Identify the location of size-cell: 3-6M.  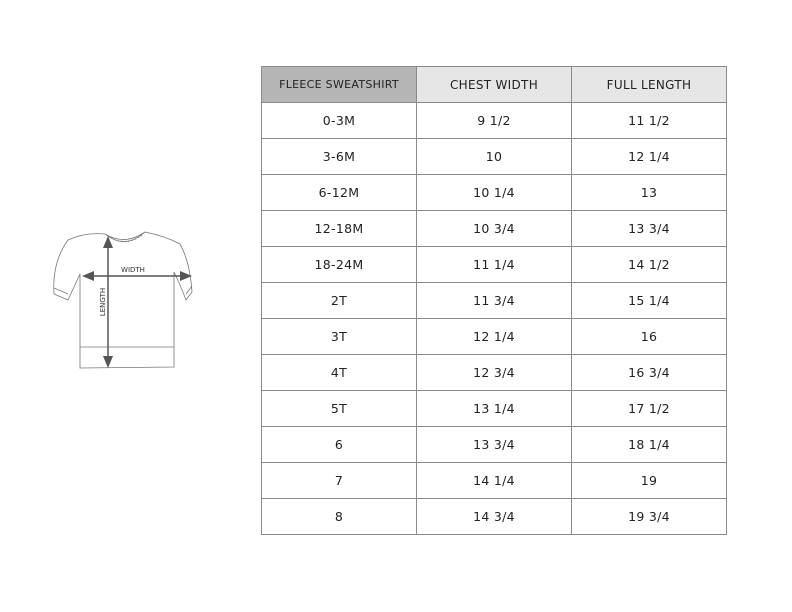
(339, 156).